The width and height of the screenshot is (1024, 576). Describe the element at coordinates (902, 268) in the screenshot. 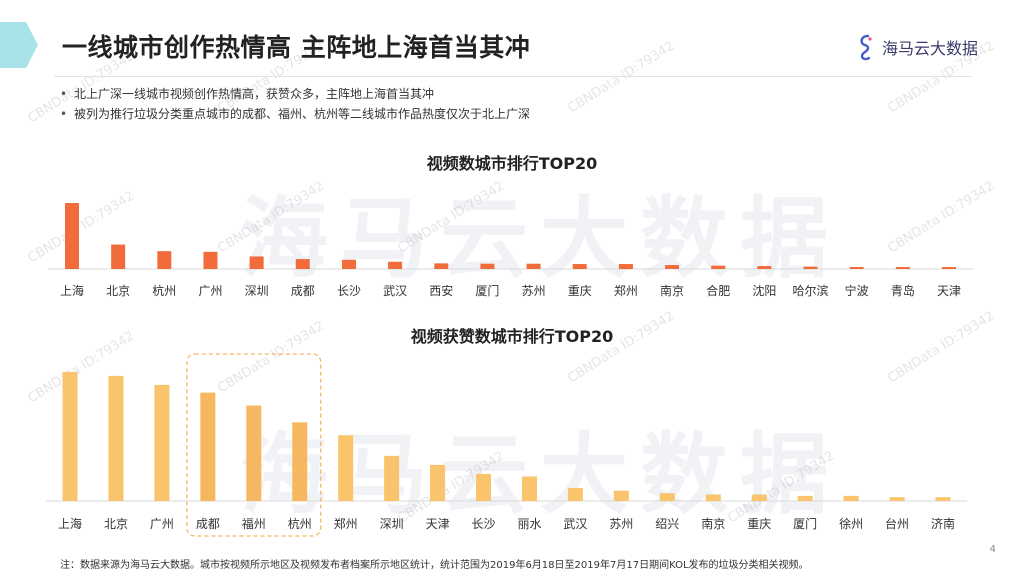

I see `bar-青岛` at that location.